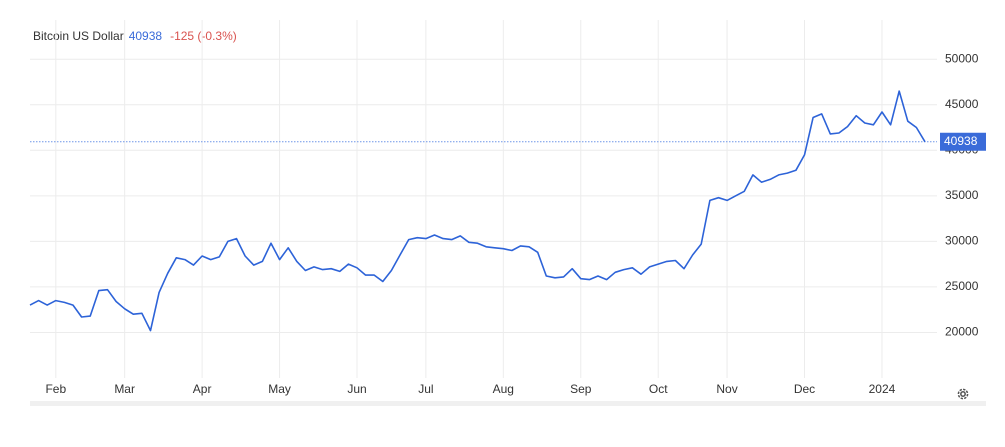  Describe the element at coordinates (508, 403) in the screenshot. I see `axis-band` at that location.